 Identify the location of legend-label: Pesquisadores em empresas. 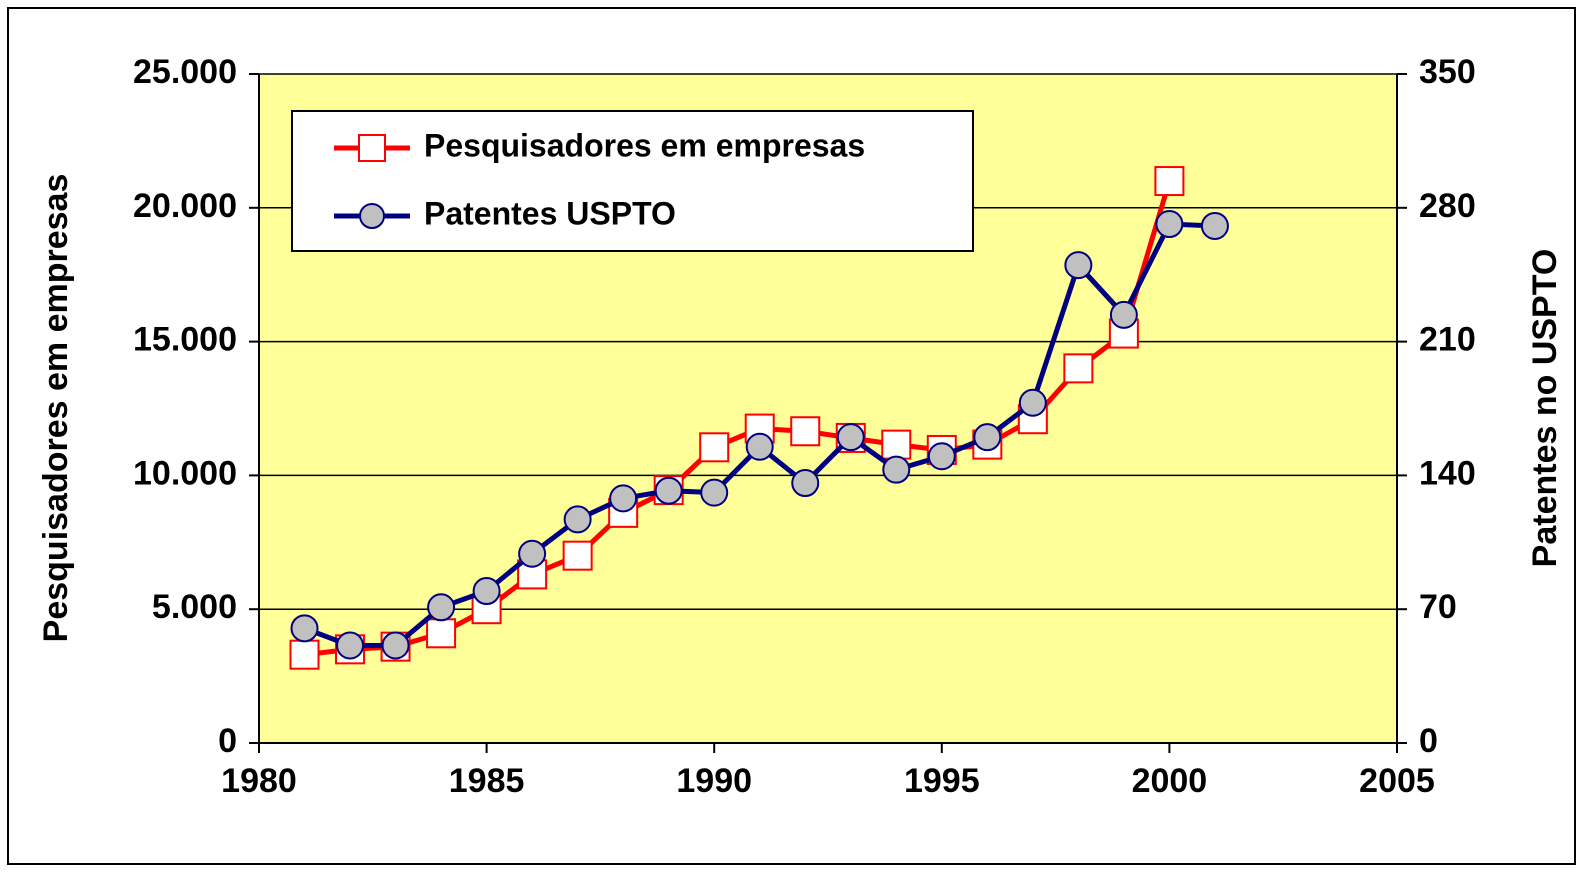
(644, 145).